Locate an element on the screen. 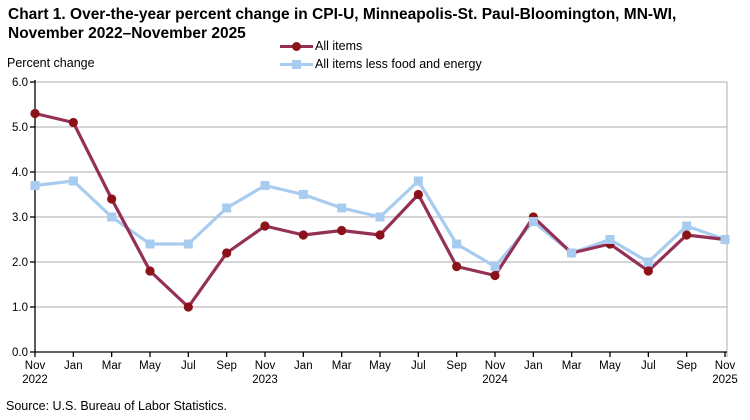 This screenshot has height=420, width=750. x-tick-year-label: 2025 is located at coordinates (725, 380).